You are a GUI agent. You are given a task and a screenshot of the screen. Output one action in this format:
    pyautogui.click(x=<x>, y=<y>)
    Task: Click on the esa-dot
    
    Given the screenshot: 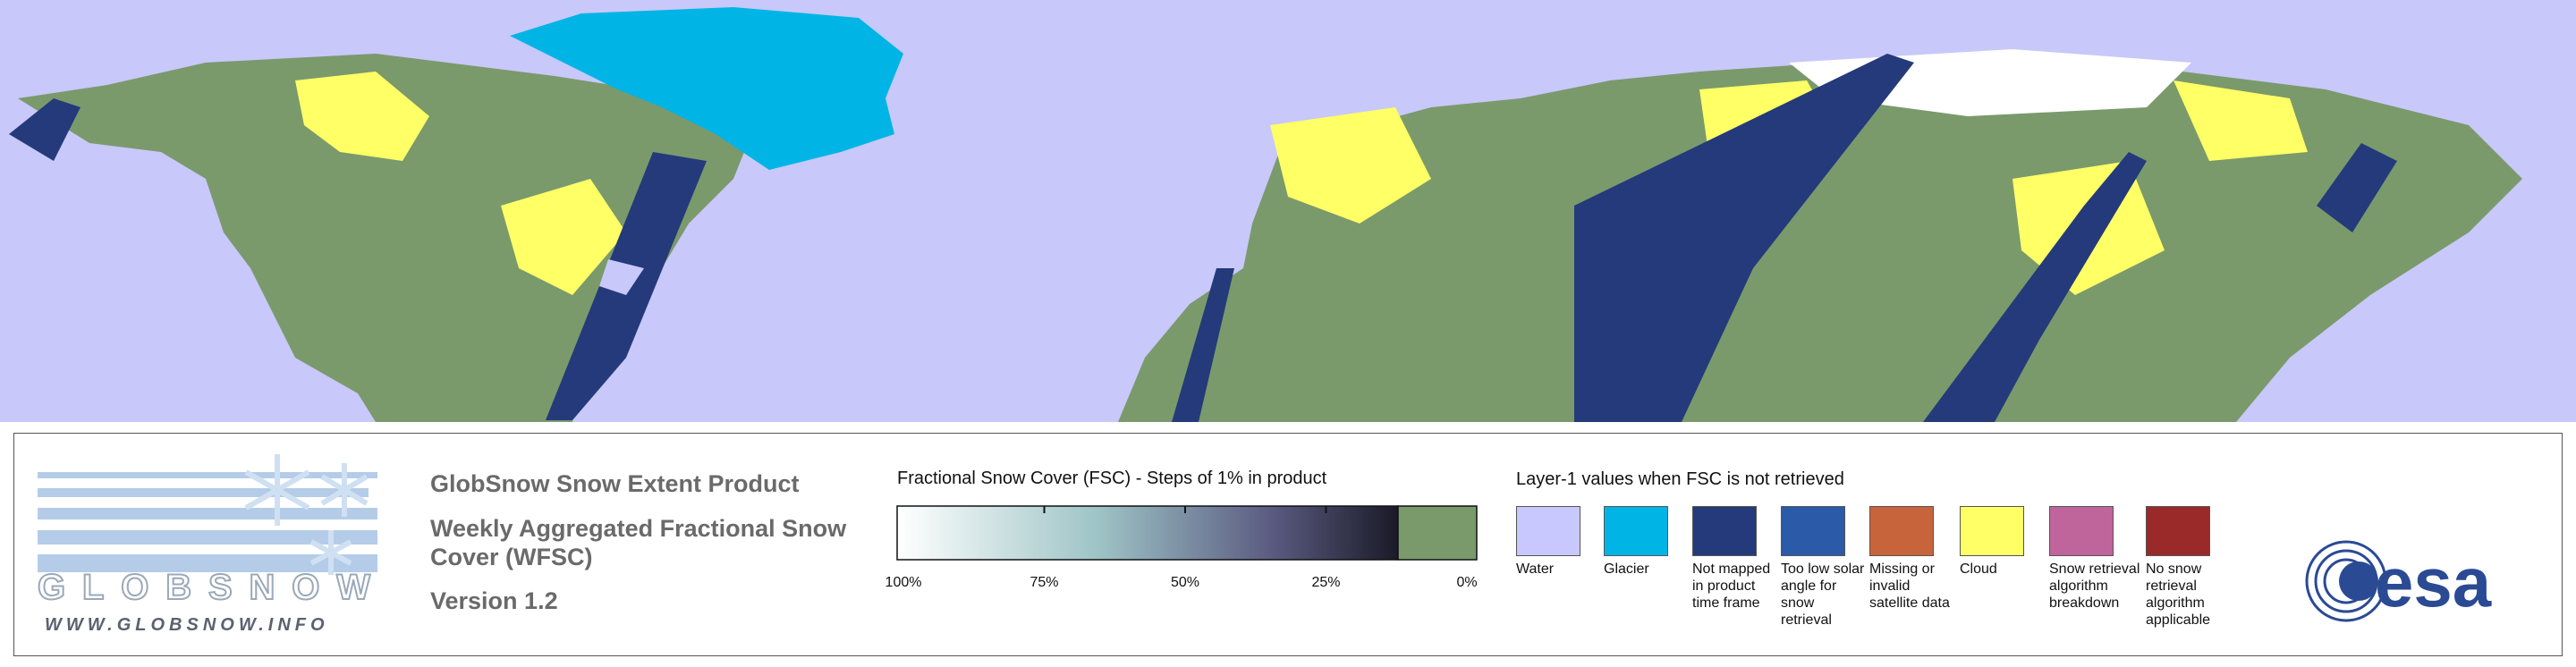 What is the action you would take?
    pyautogui.click(x=2358, y=581)
    